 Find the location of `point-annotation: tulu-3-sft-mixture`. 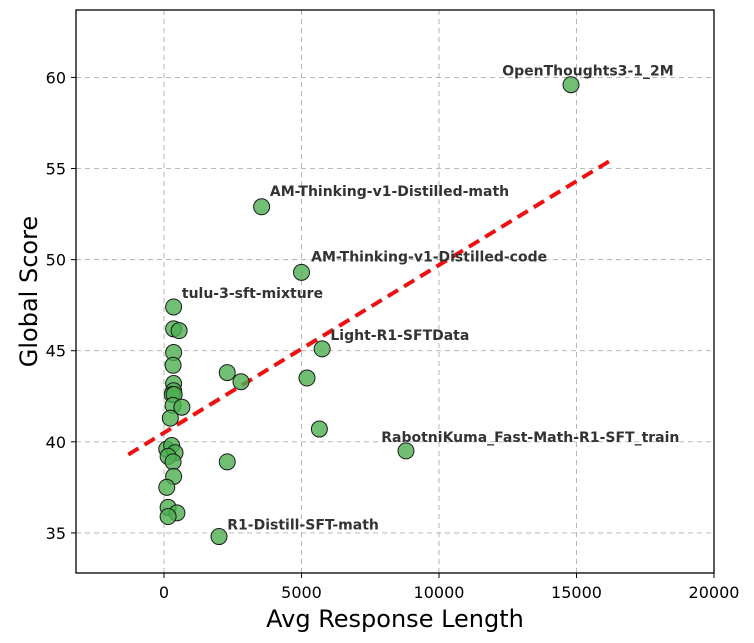

point-annotation: tulu-3-sft-mixture is located at coordinates (252, 294).